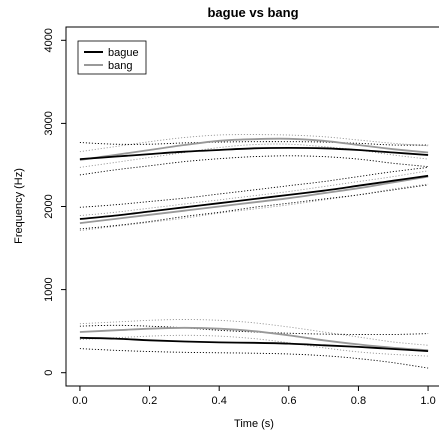 The image size is (439, 433). I want to click on legend-box, so click(112, 57).